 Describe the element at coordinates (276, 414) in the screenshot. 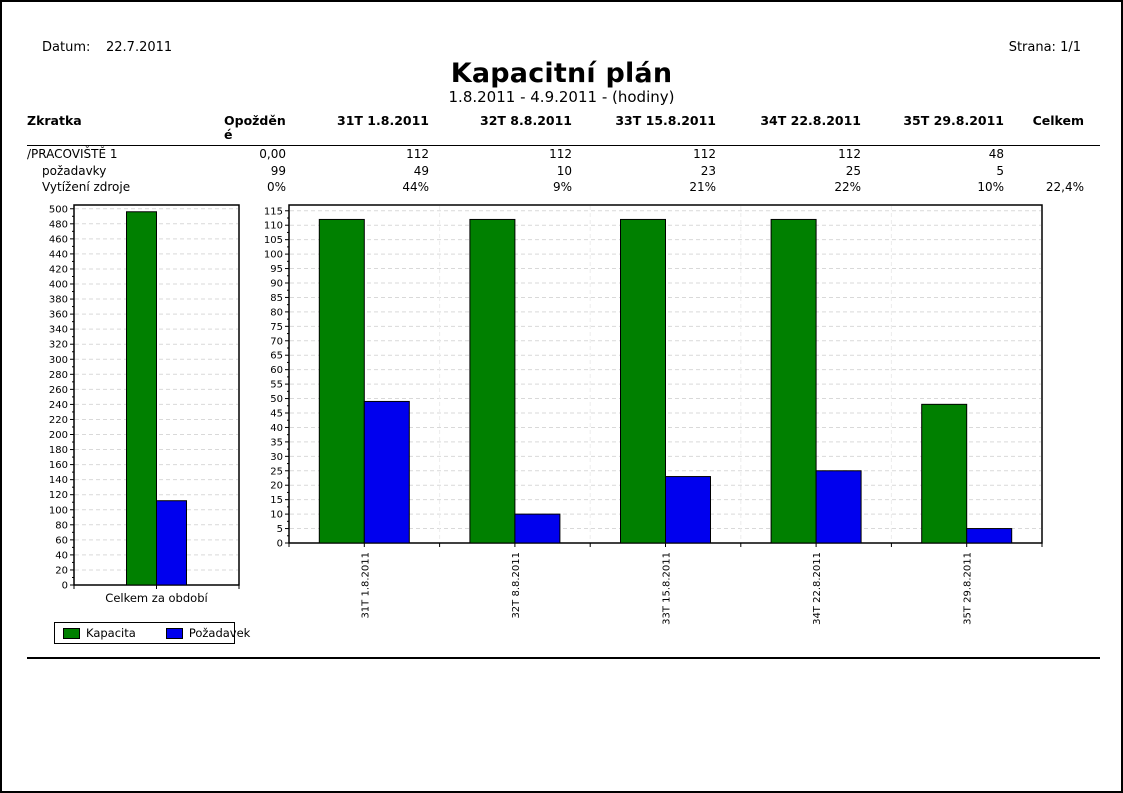

I see `svg-text: 45` at that location.